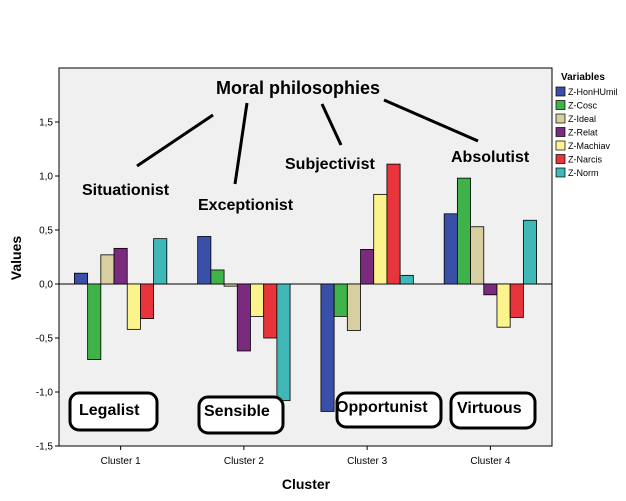 Image resolution: width=626 pixels, height=501 pixels. Describe the element at coordinates (46, 177) in the screenshot. I see `y-tick-label: 1,0` at that location.